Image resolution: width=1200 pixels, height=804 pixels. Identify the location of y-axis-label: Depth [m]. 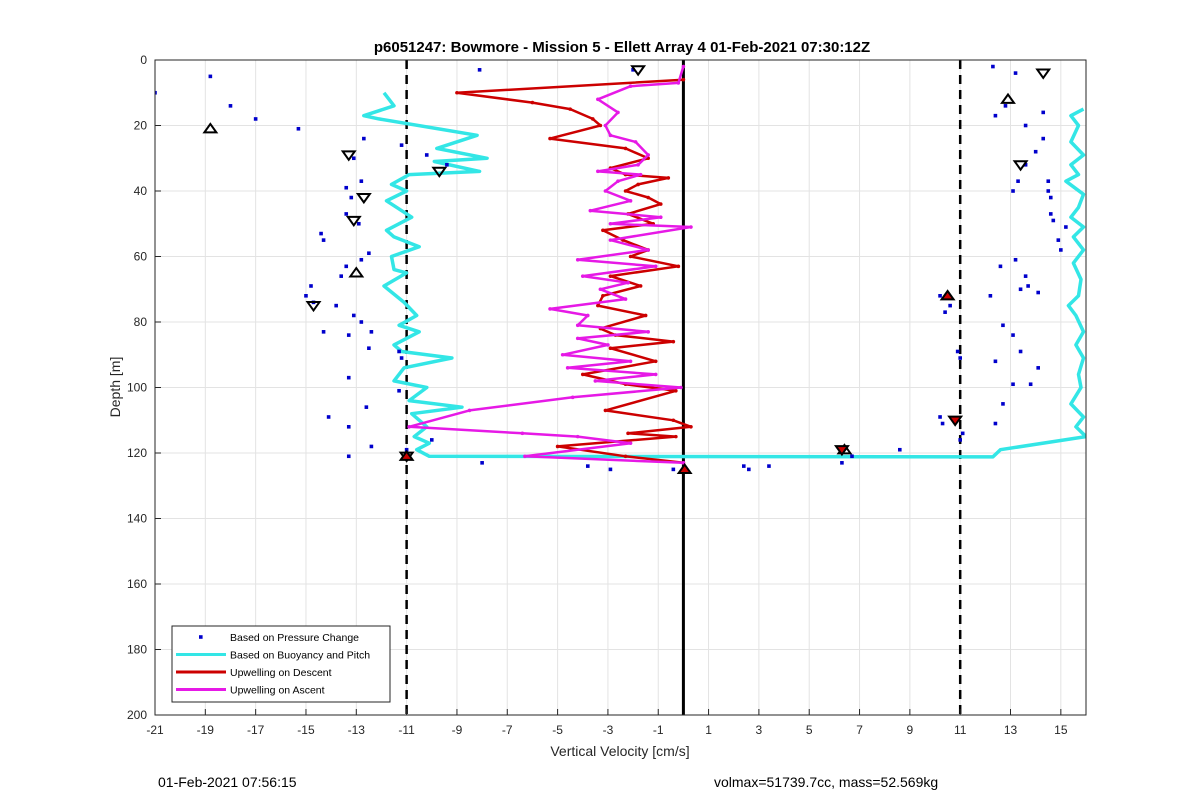
(115, 387).